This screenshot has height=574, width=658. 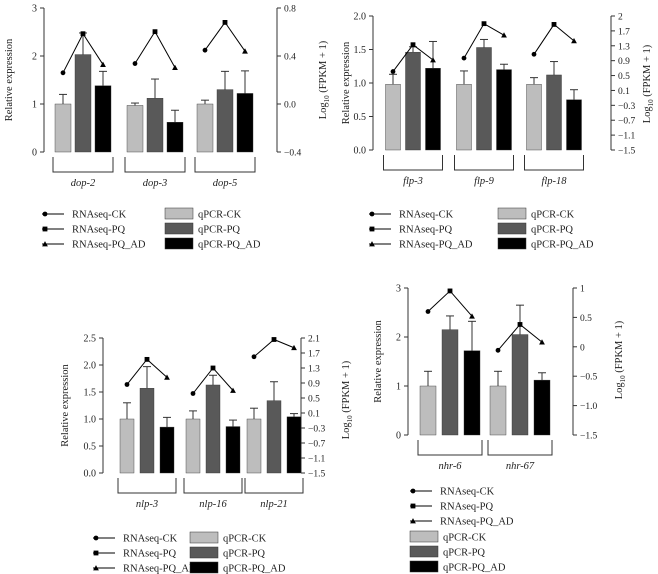 What do you see at coordinates (227, 553) in the screenshot?
I see `legend-qpcr-3: qPCR-PQ` at bounding box center [227, 553].